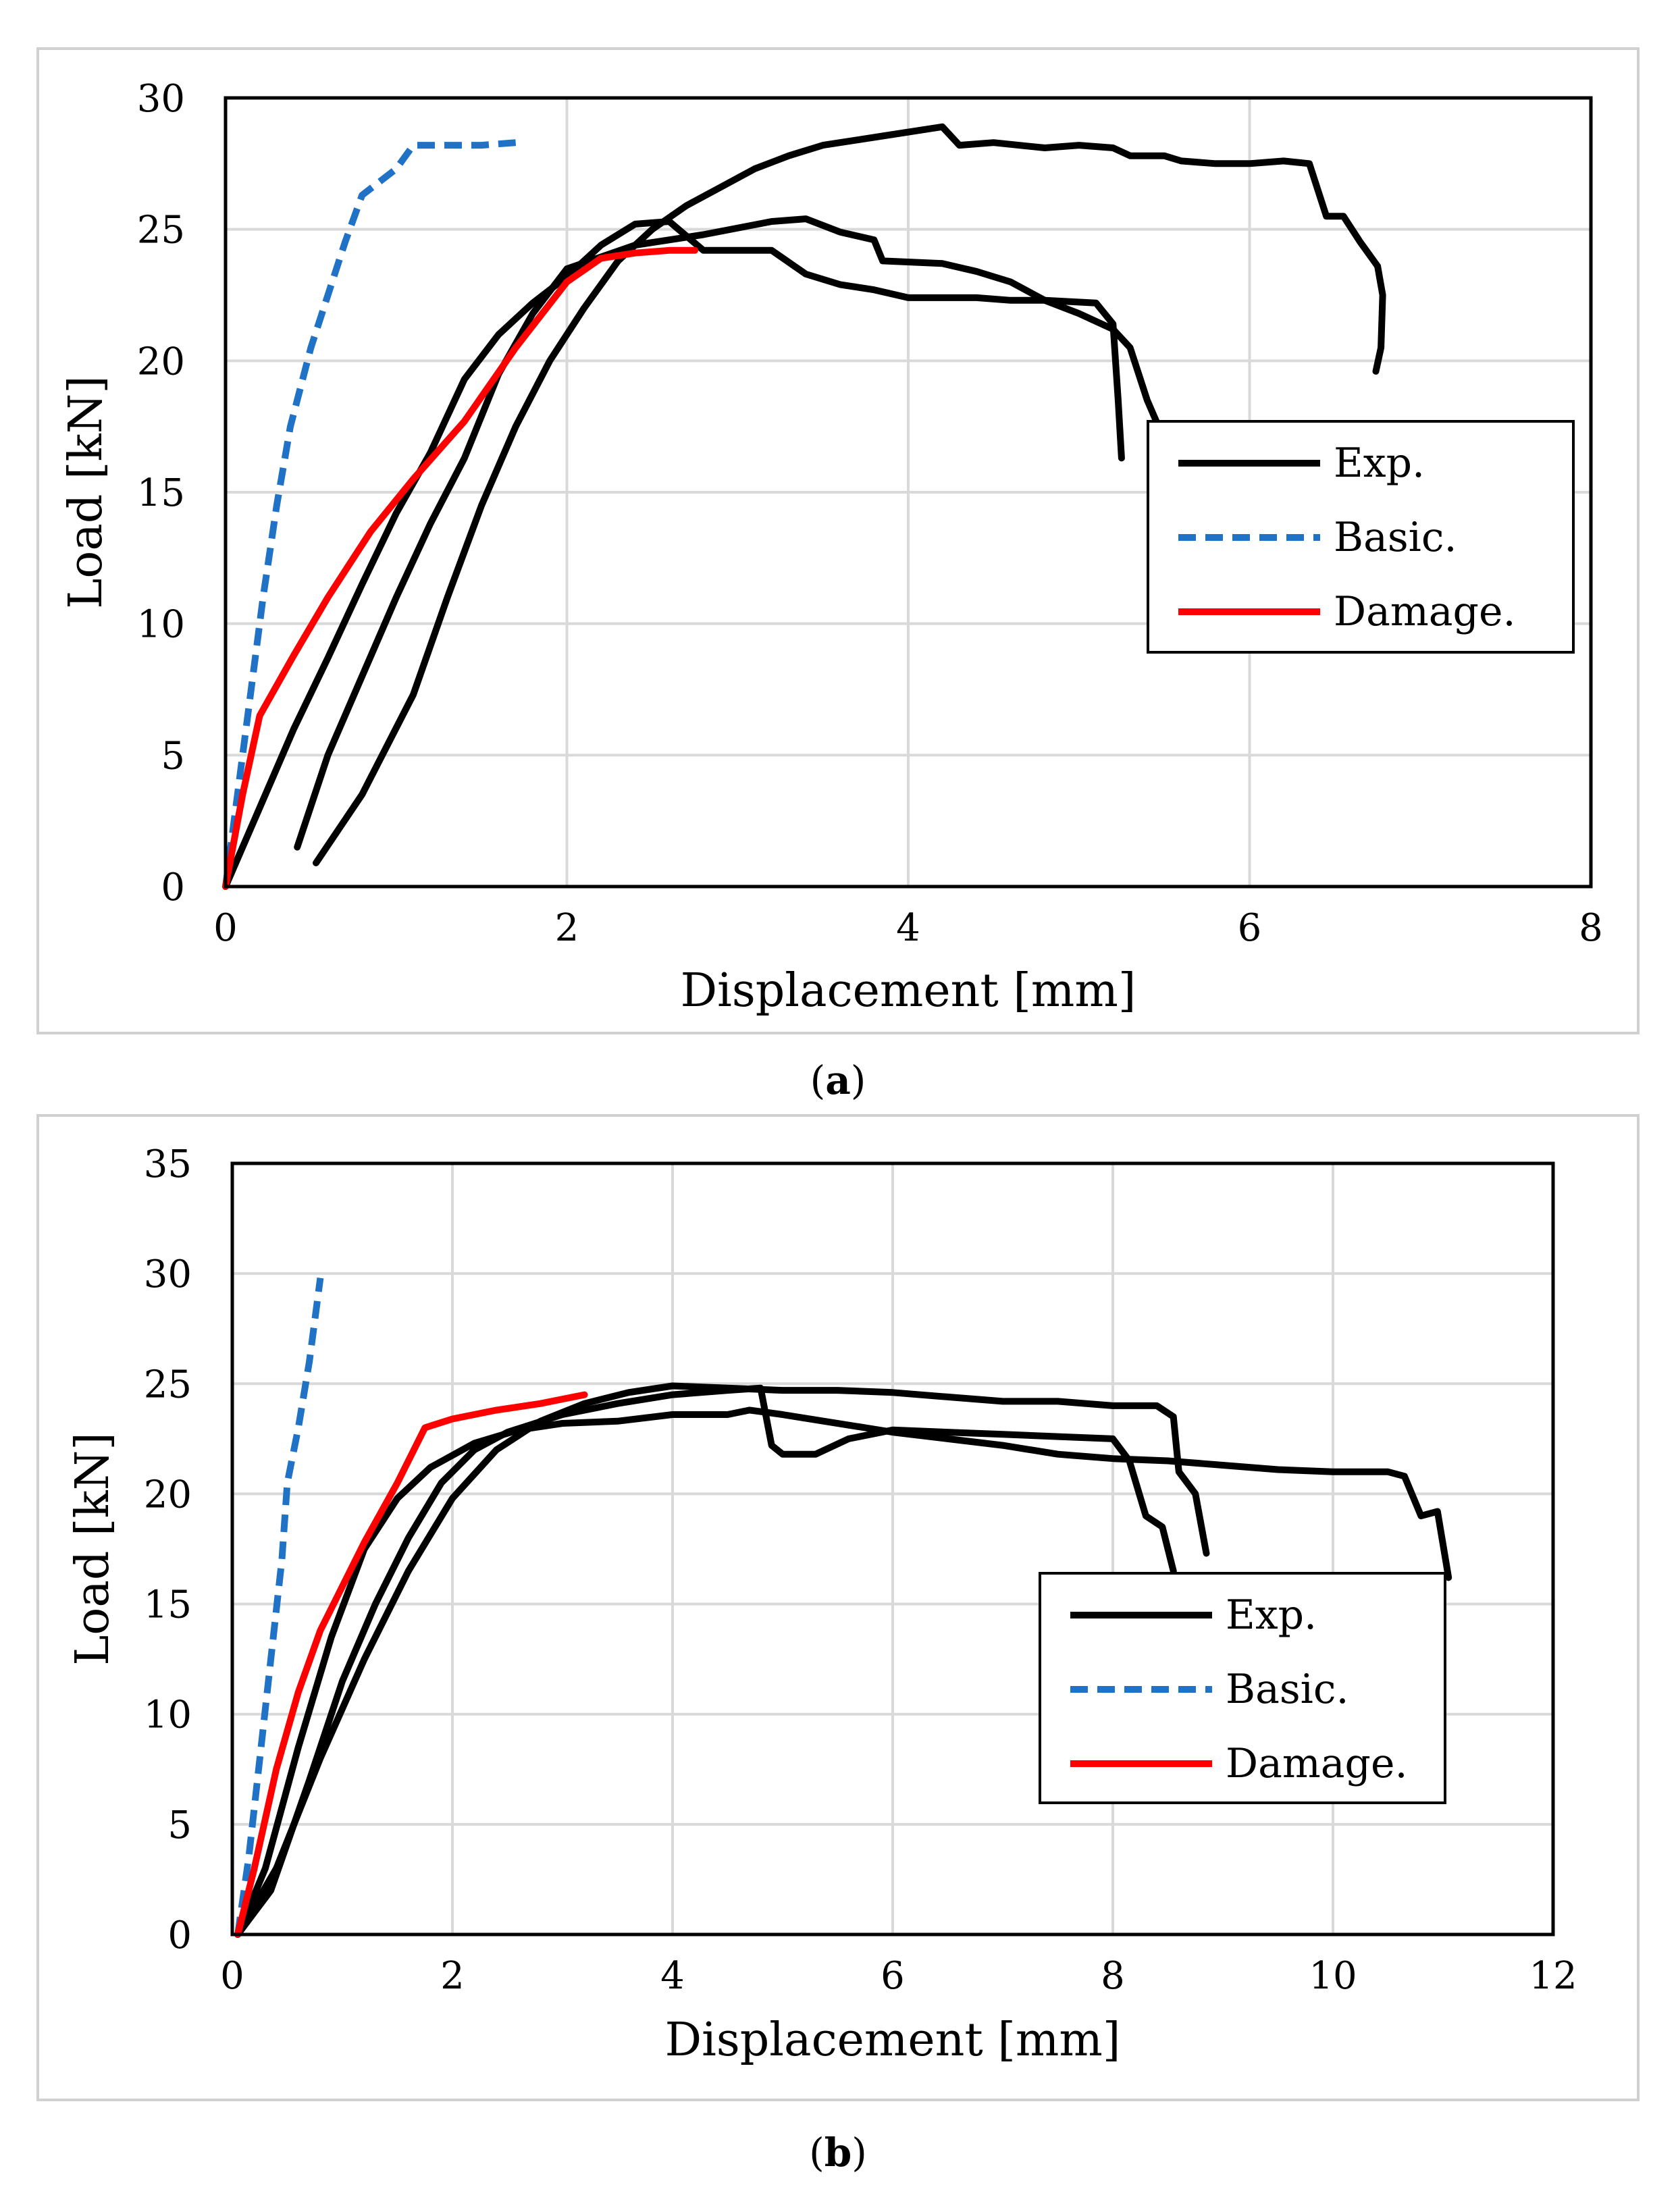 Image resolution: width=1676 pixels, height=2212 pixels. I want to click on y-tick-label-b-2: 10, so click(168, 1715).